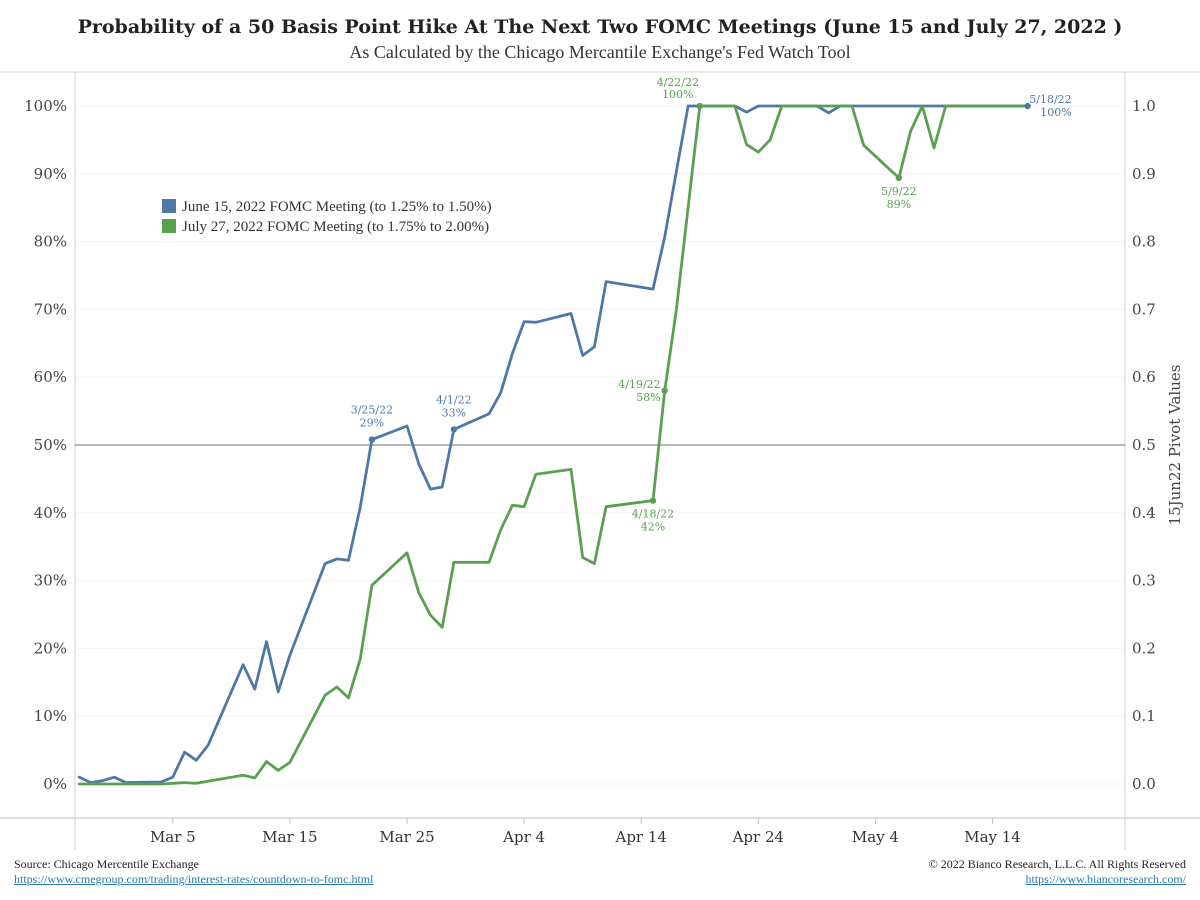 This screenshot has height=900, width=1200. I want to click on y-tick-label-left: 100%, so click(45, 106).